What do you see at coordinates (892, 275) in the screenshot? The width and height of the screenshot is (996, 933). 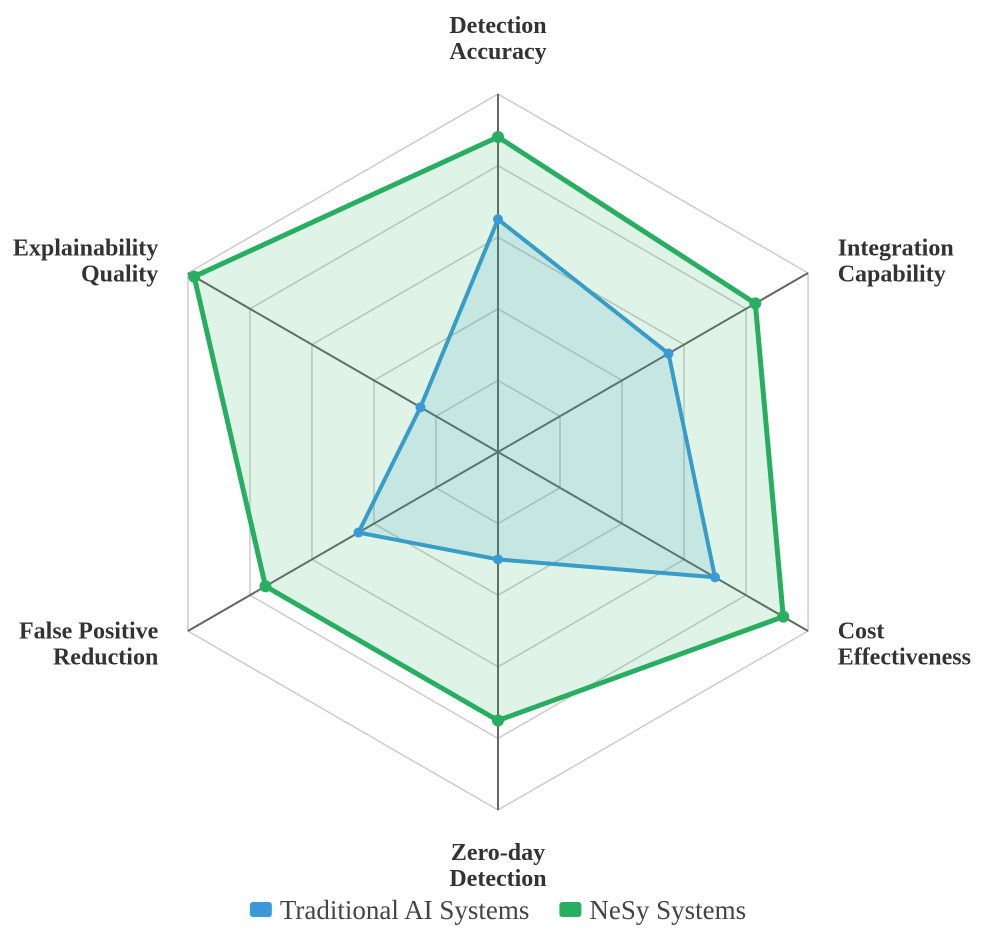 I see `axis-label: Capability` at bounding box center [892, 275].